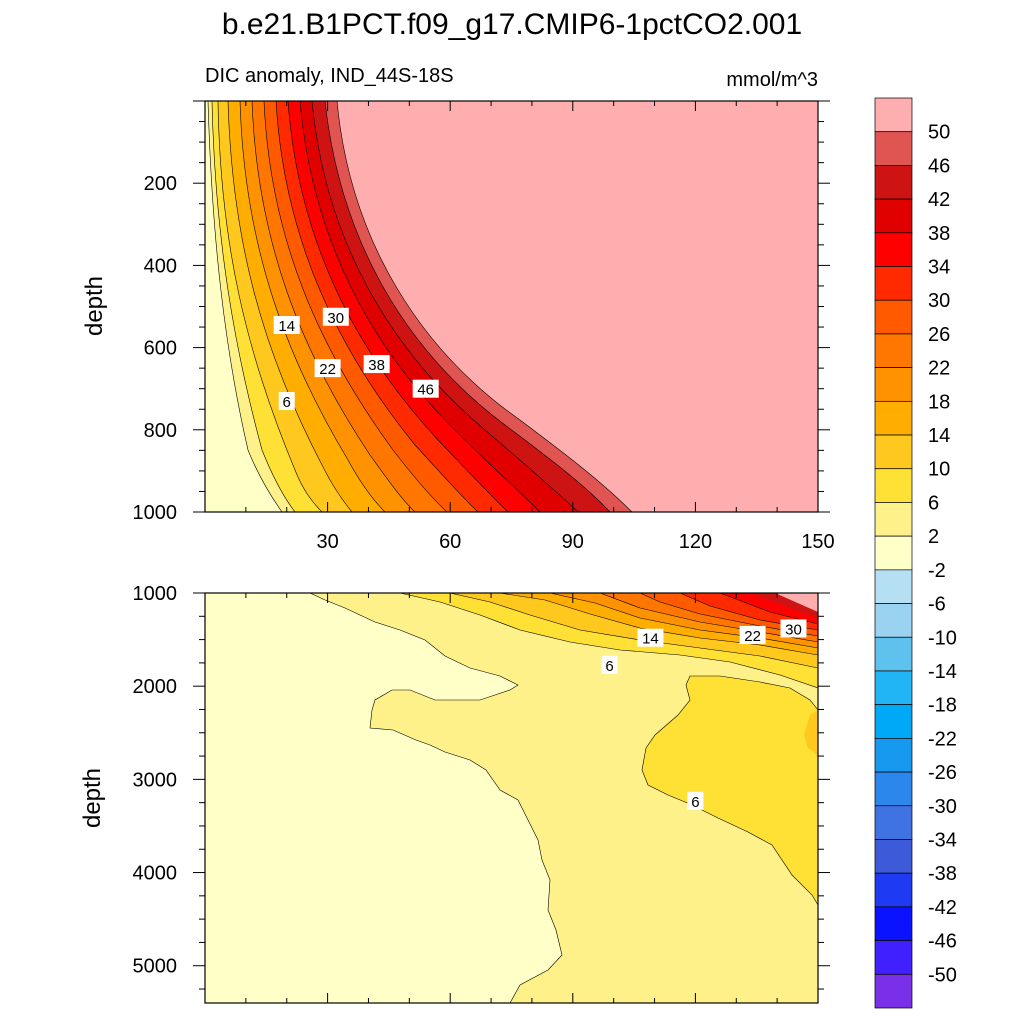 This screenshot has height=1024, width=1024. What do you see at coordinates (942, 908) in the screenshot?
I see `colorbar-label: -42` at bounding box center [942, 908].